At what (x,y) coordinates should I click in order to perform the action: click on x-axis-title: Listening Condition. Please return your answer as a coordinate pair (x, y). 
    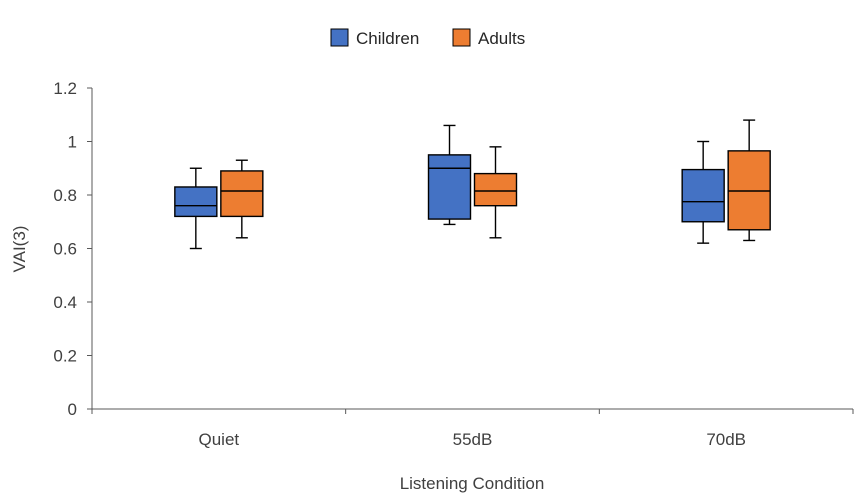
    Looking at the image, I should click on (472, 483).